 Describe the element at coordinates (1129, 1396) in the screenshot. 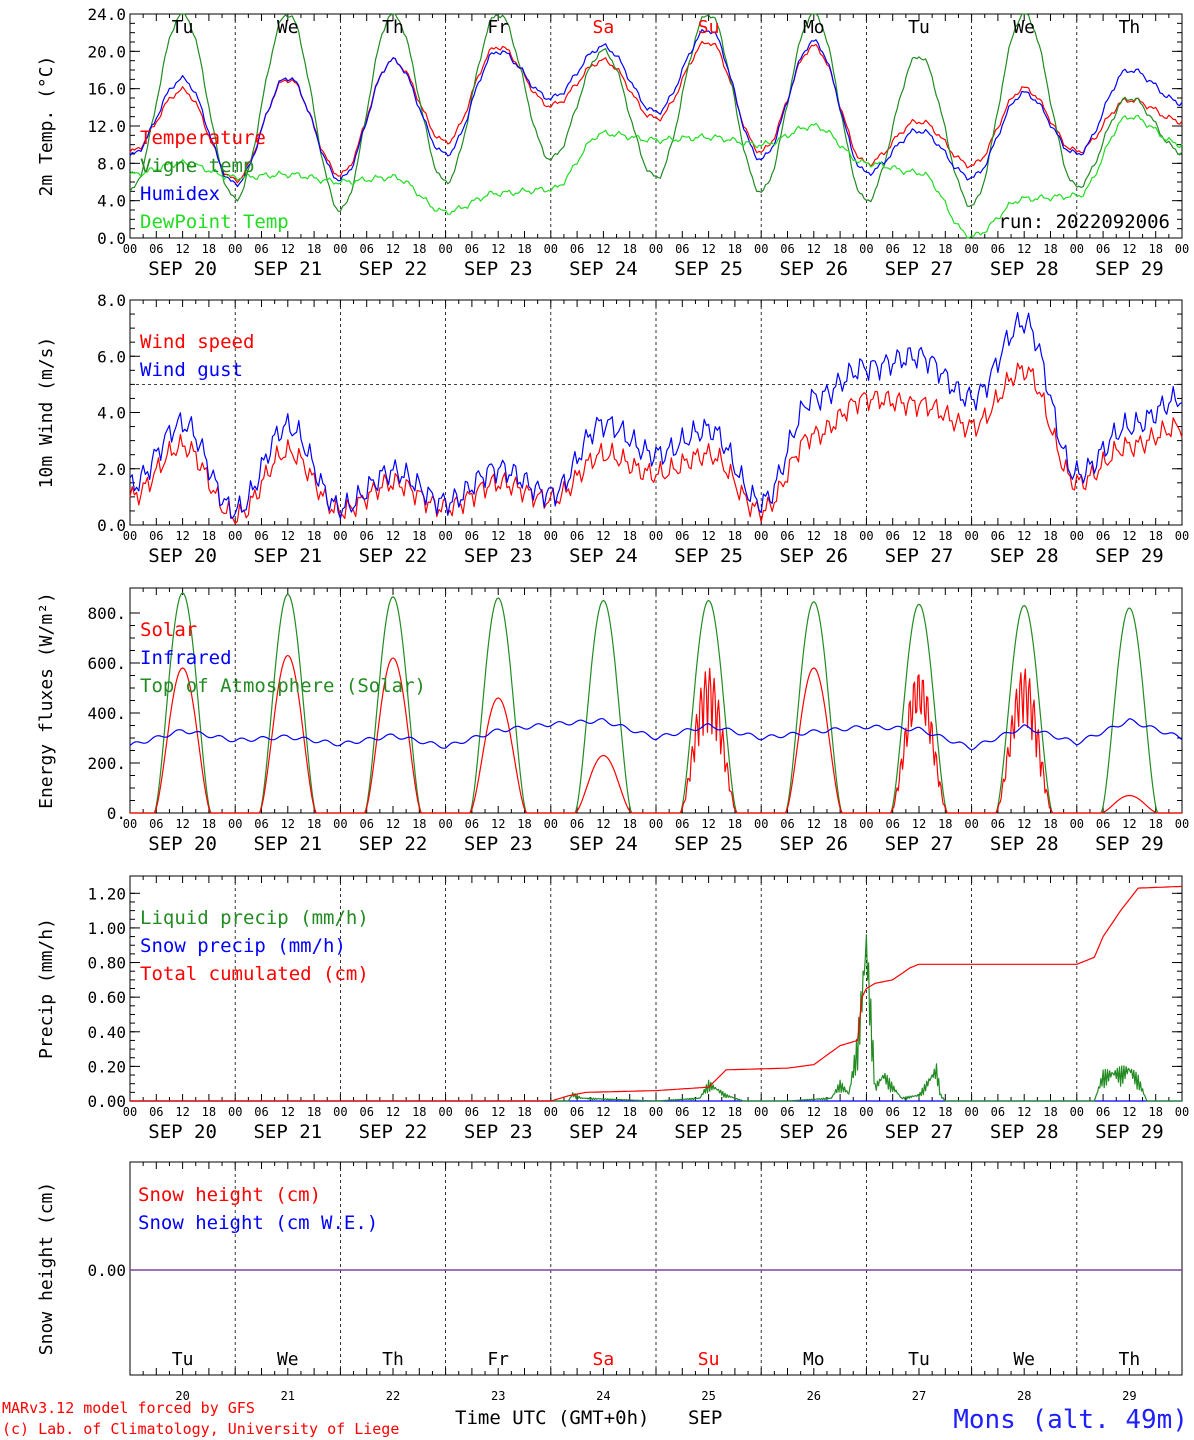

I see `day-number: 29` at that location.